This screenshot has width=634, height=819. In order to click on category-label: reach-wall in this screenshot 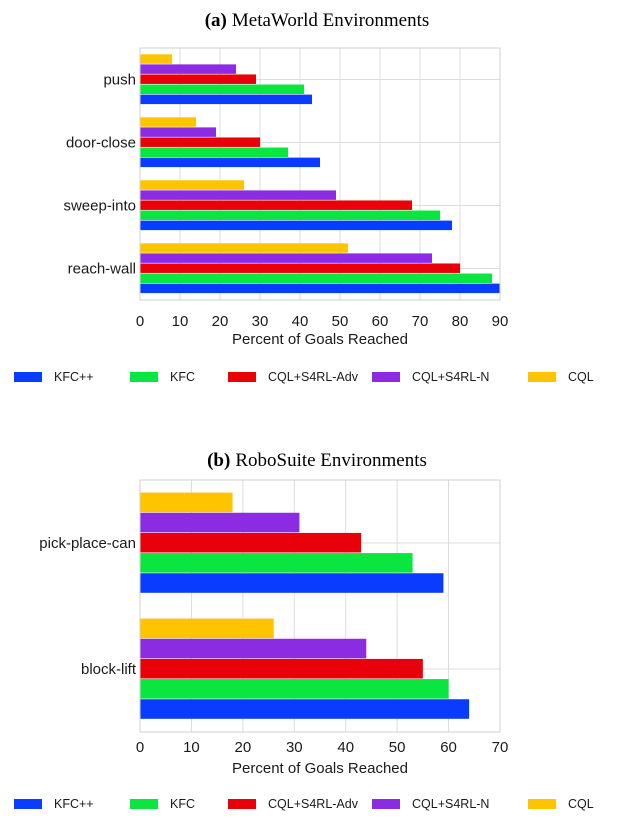, I will do `click(102, 269)`.